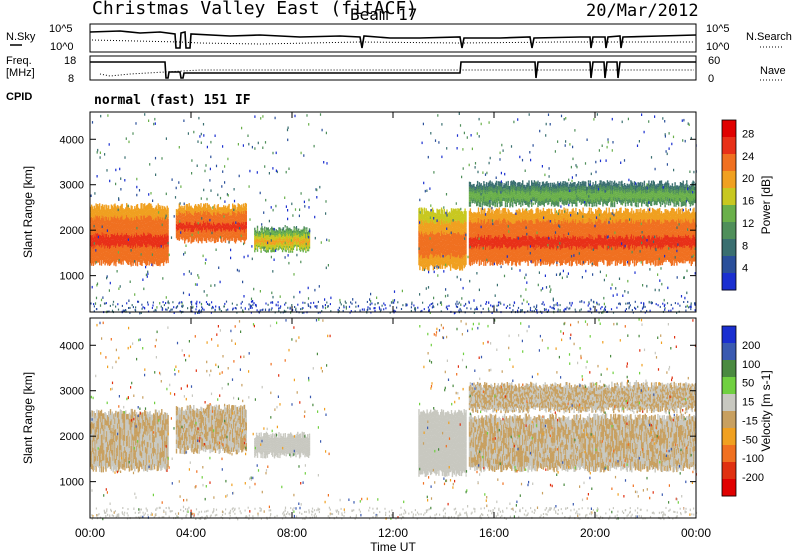 The image size is (800, 554). I want to click on freq-tick-top: 18, so click(70, 61).